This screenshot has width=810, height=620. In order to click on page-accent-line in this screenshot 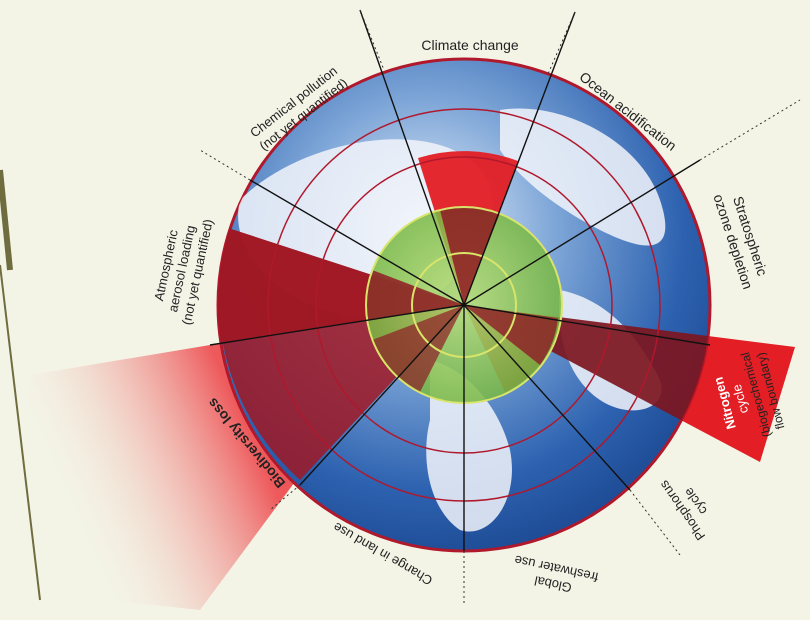, I will do `click(6, 220)`.